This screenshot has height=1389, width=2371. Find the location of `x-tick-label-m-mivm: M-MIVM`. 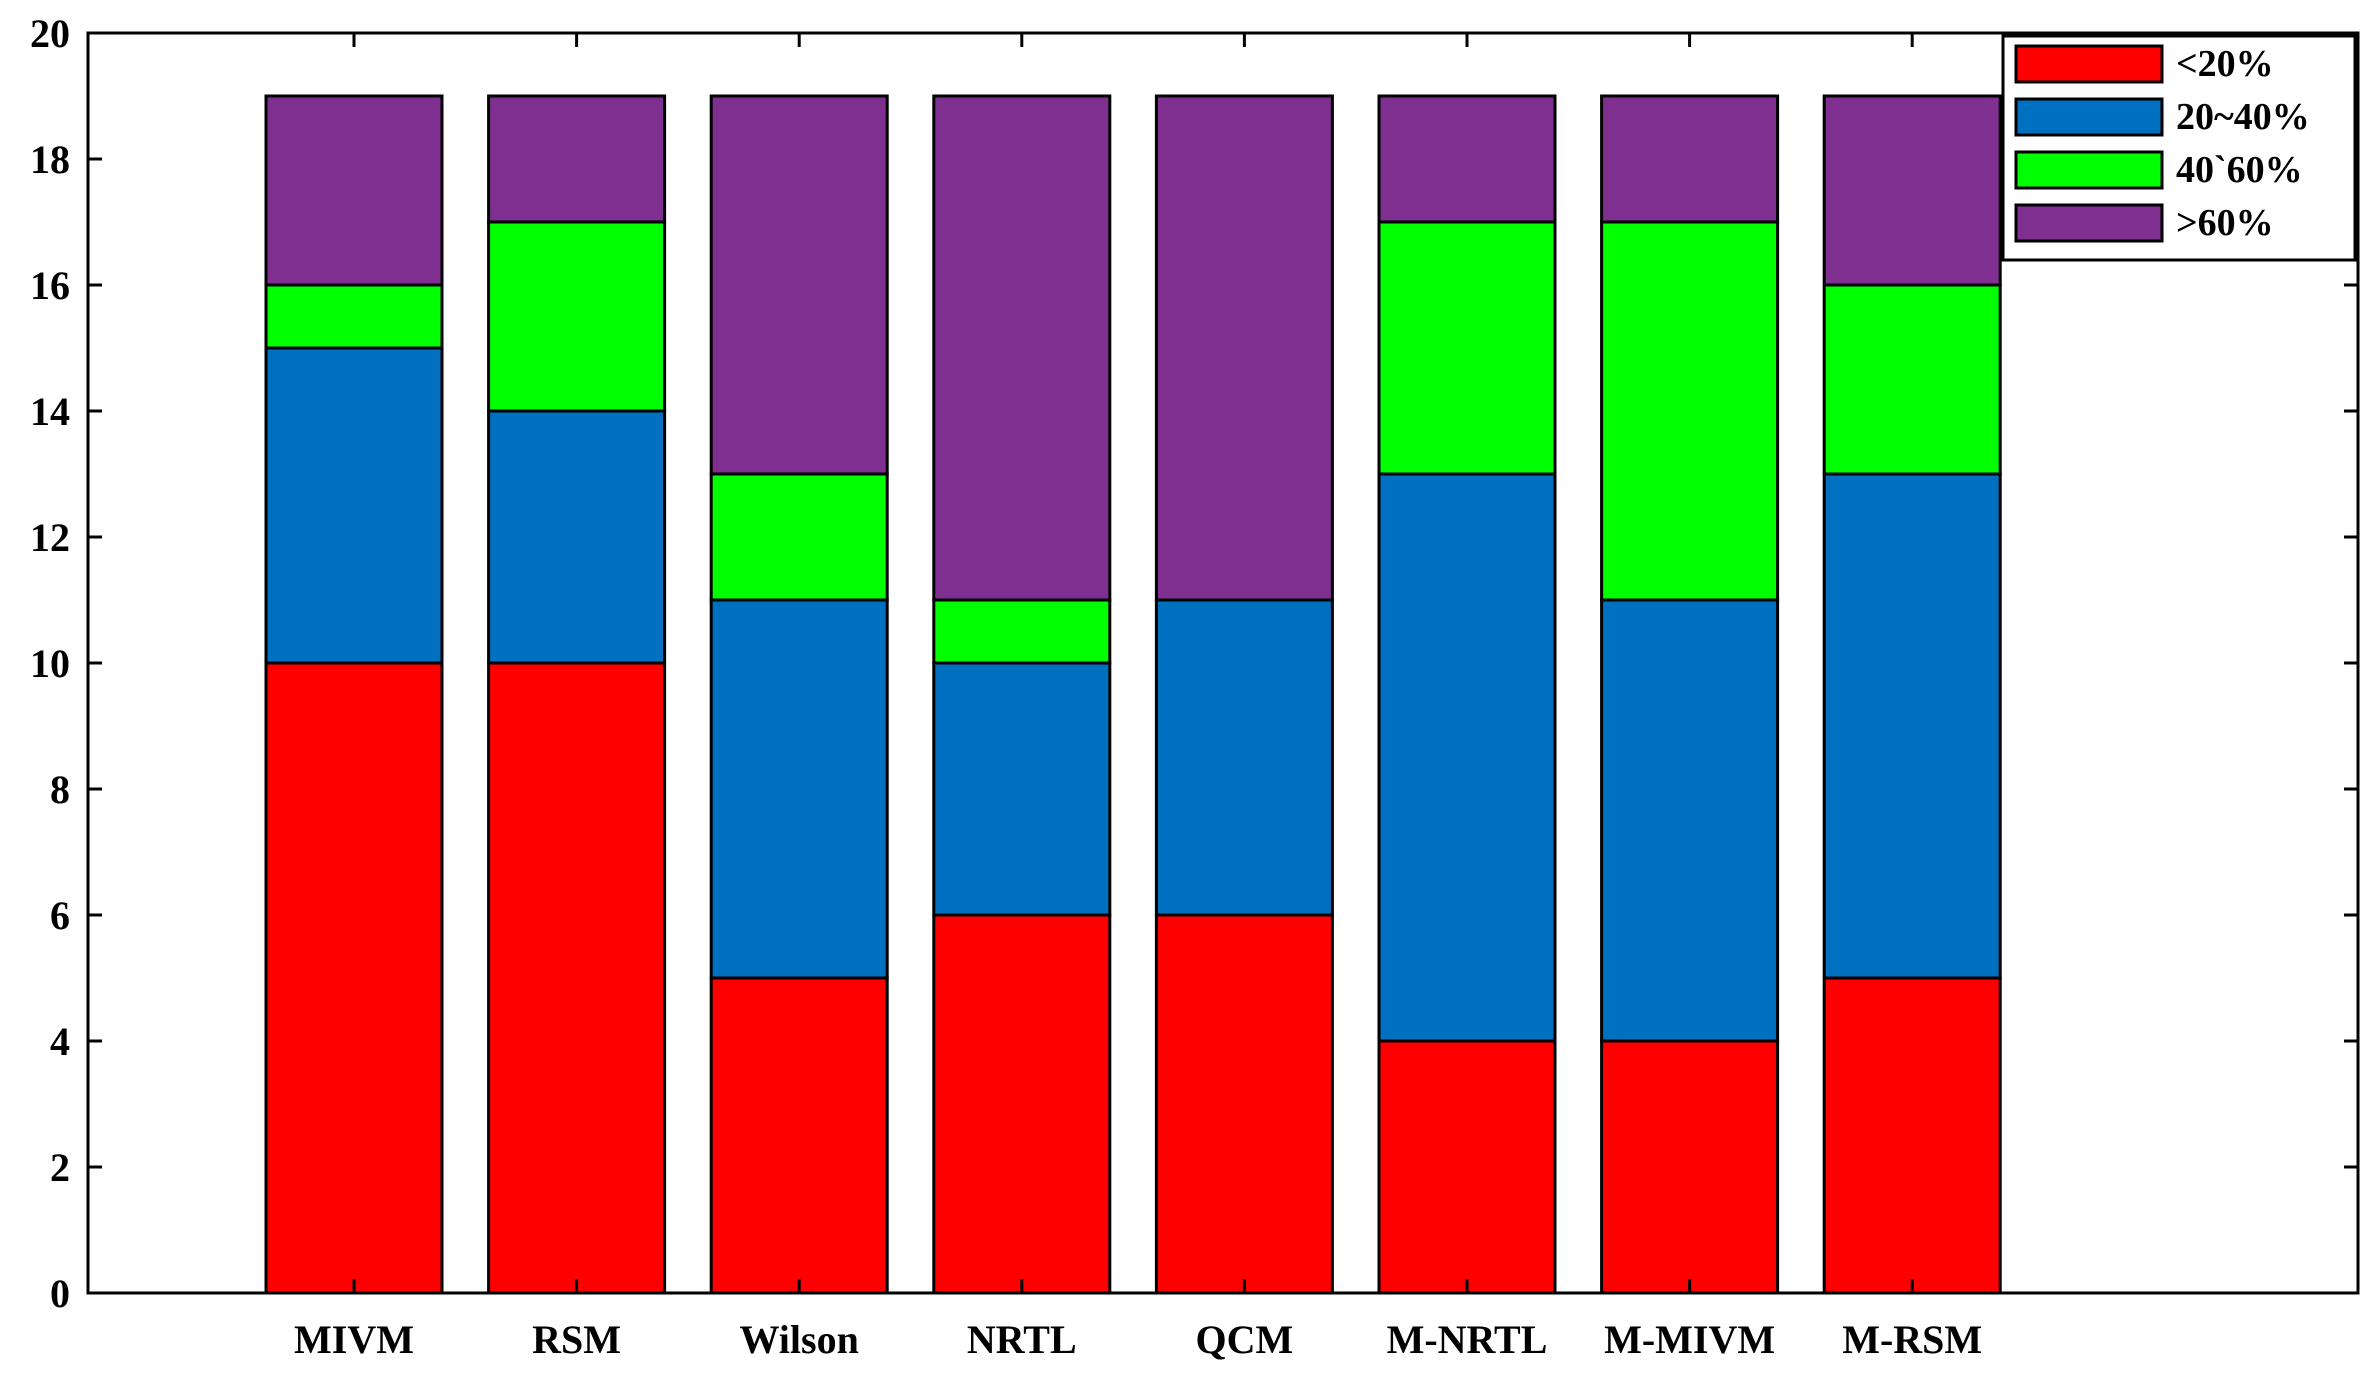

x-tick-label-m-mivm: M-MIVM is located at coordinates (1689, 1339).